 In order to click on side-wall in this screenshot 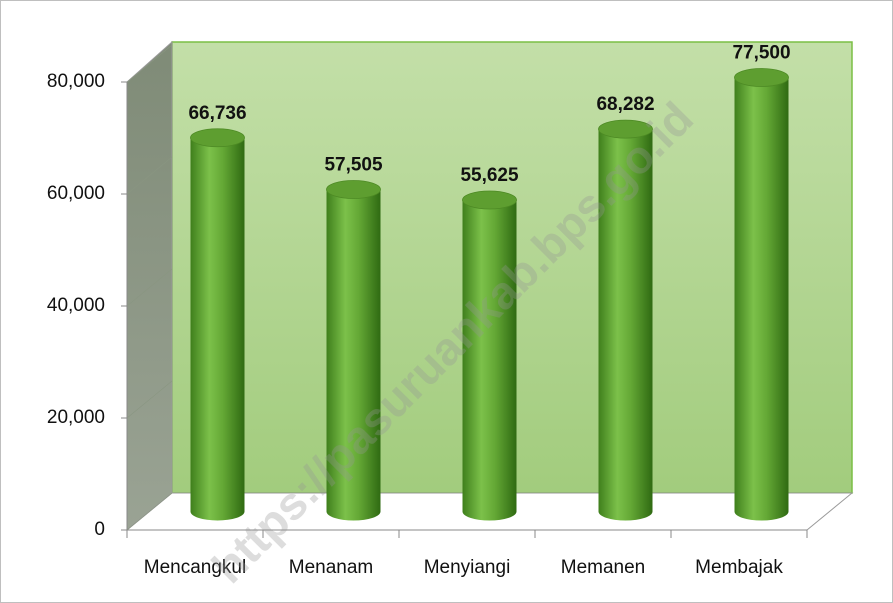, I will do `click(149, 286)`.